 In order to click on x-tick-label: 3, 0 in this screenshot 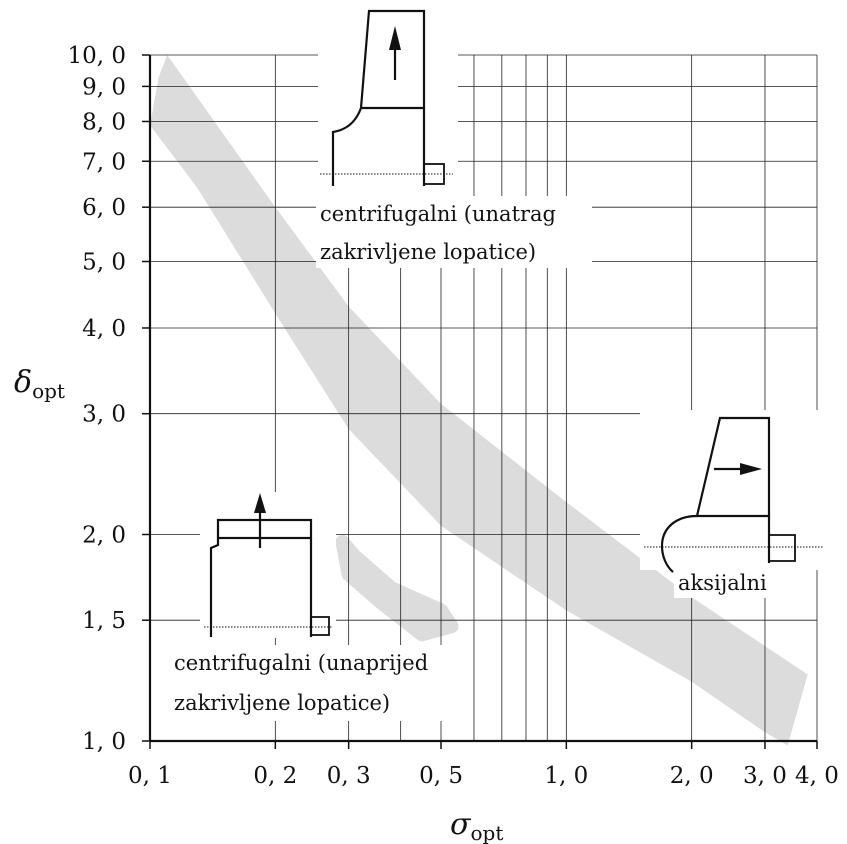, I will do `click(765, 776)`.